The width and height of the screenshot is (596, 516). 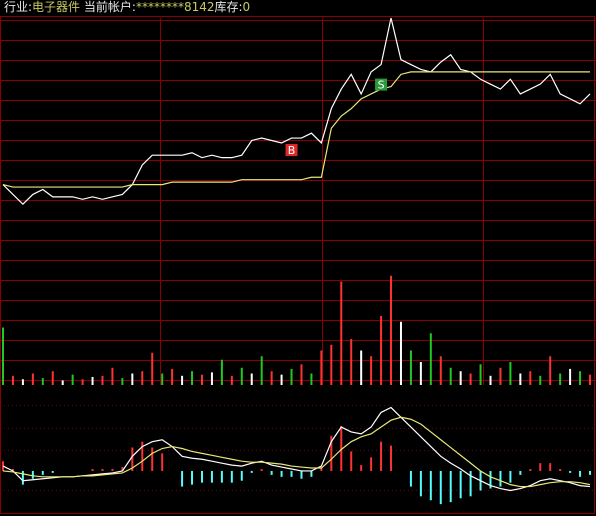 What do you see at coordinates (127, 7) in the screenshot?
I see `header: 行业:电子器件 当前帐户:********8142库存:0` at bounding box center [127, 7].